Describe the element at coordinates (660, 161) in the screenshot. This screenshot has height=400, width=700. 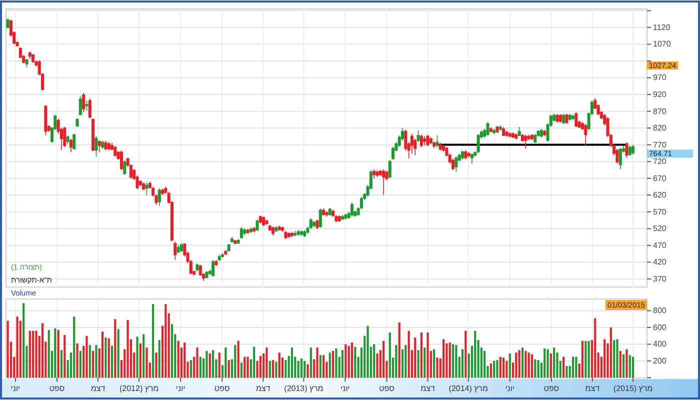
I see `y-tick-label: 720` at that location.